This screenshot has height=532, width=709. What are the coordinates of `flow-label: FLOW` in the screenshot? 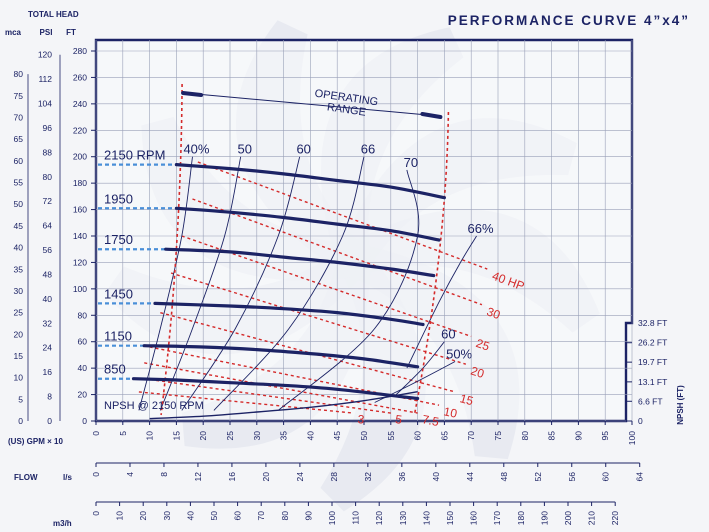 It's located at (26, 477).